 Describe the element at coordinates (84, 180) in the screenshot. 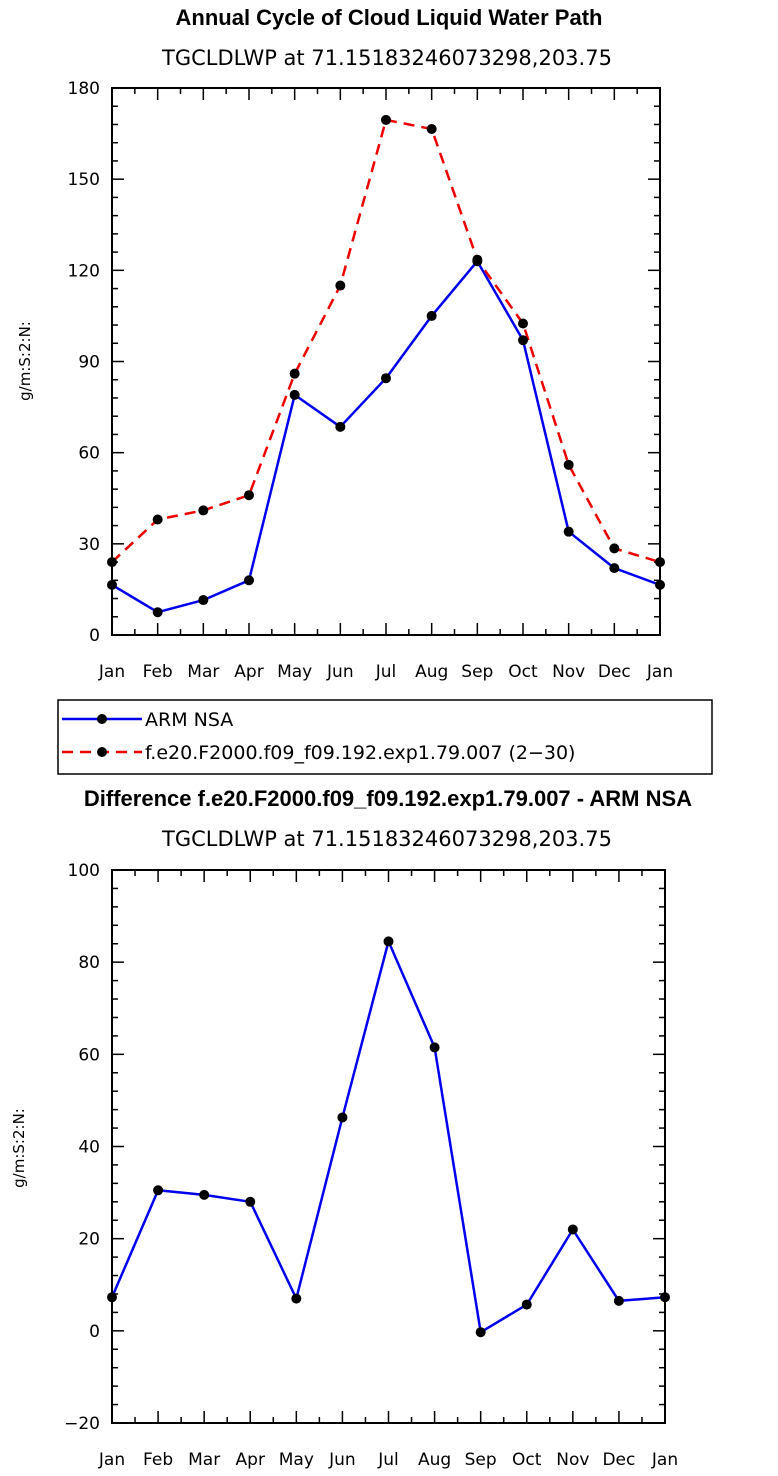

I see `y-tick-label: 150` at that location.